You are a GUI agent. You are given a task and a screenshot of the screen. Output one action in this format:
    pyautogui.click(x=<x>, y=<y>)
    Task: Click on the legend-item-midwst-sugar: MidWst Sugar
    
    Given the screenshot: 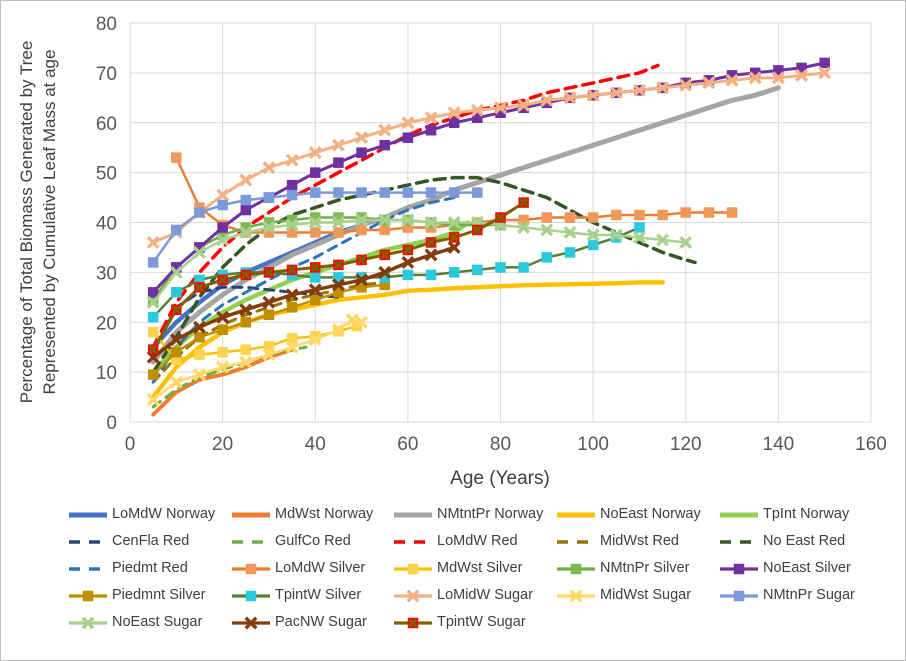 What is the action you would take?
    pyautogui.click(x=636, y=595)
    